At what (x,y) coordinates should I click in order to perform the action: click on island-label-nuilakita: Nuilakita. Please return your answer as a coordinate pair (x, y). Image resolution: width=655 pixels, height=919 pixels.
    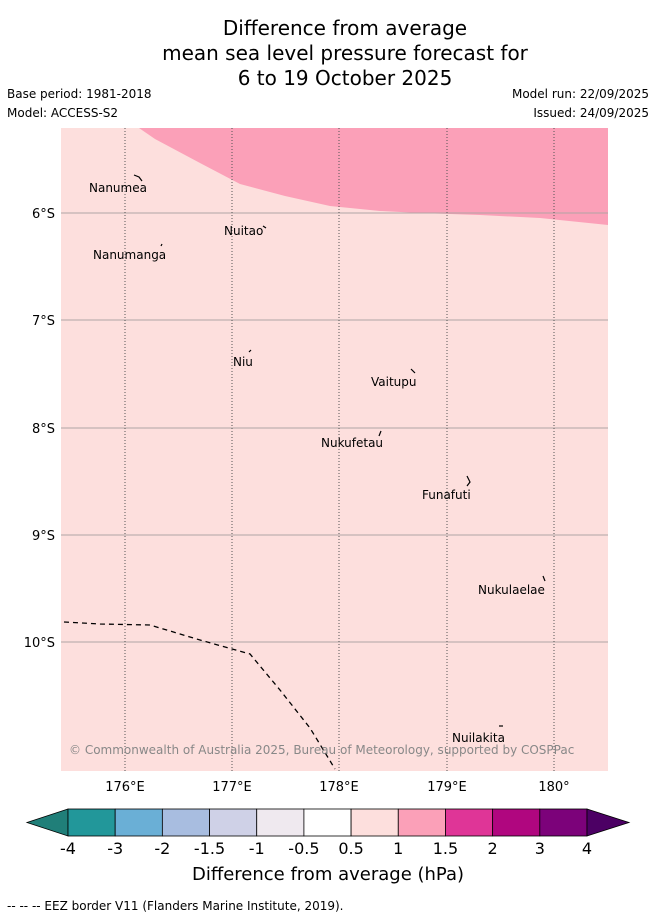
    Looking at the image, I should click on (478, 738).